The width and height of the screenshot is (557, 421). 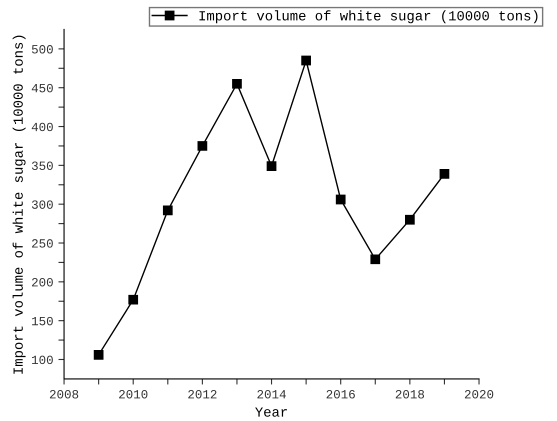 What do you see at coordinates (271, 394) in the screenshot?
I see `x-tick-label: 2014` at bounding box center [271, 394].